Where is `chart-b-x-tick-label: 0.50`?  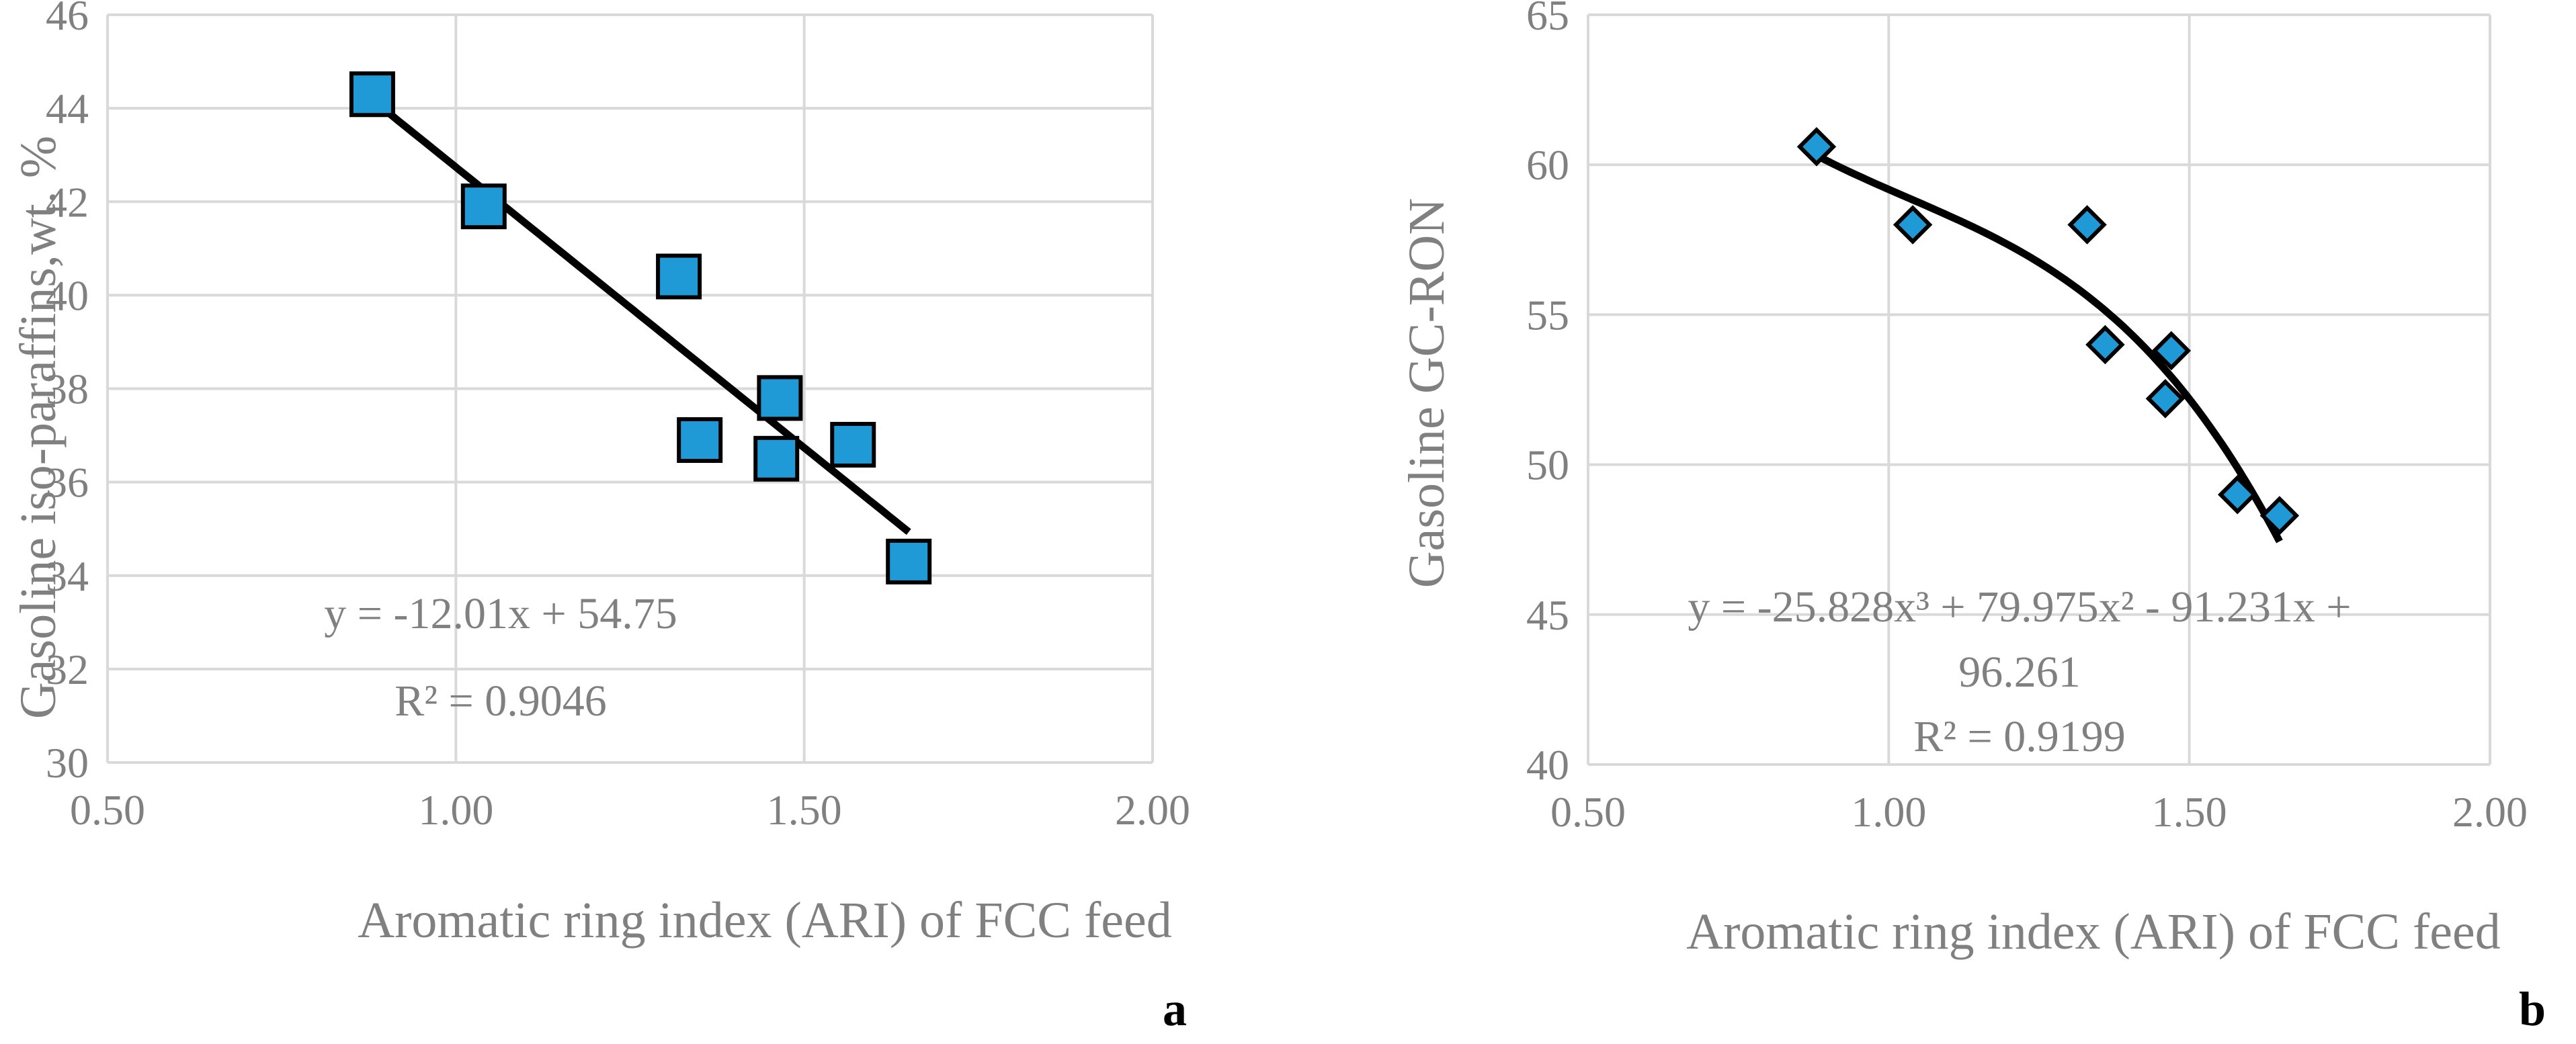
chart-b-x-tick-label: 0.50 is located at coordinates (1588, 812).